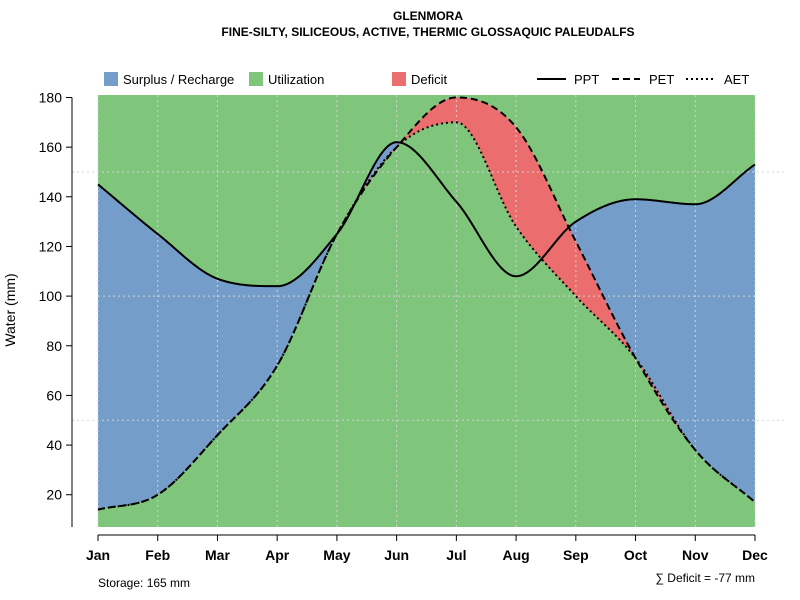 The image size is (800, 600). What do you see at coordinates (428, 16) in the screenshot?
I see `chart-title: GLENMORA` at bounding box center [428, 16].